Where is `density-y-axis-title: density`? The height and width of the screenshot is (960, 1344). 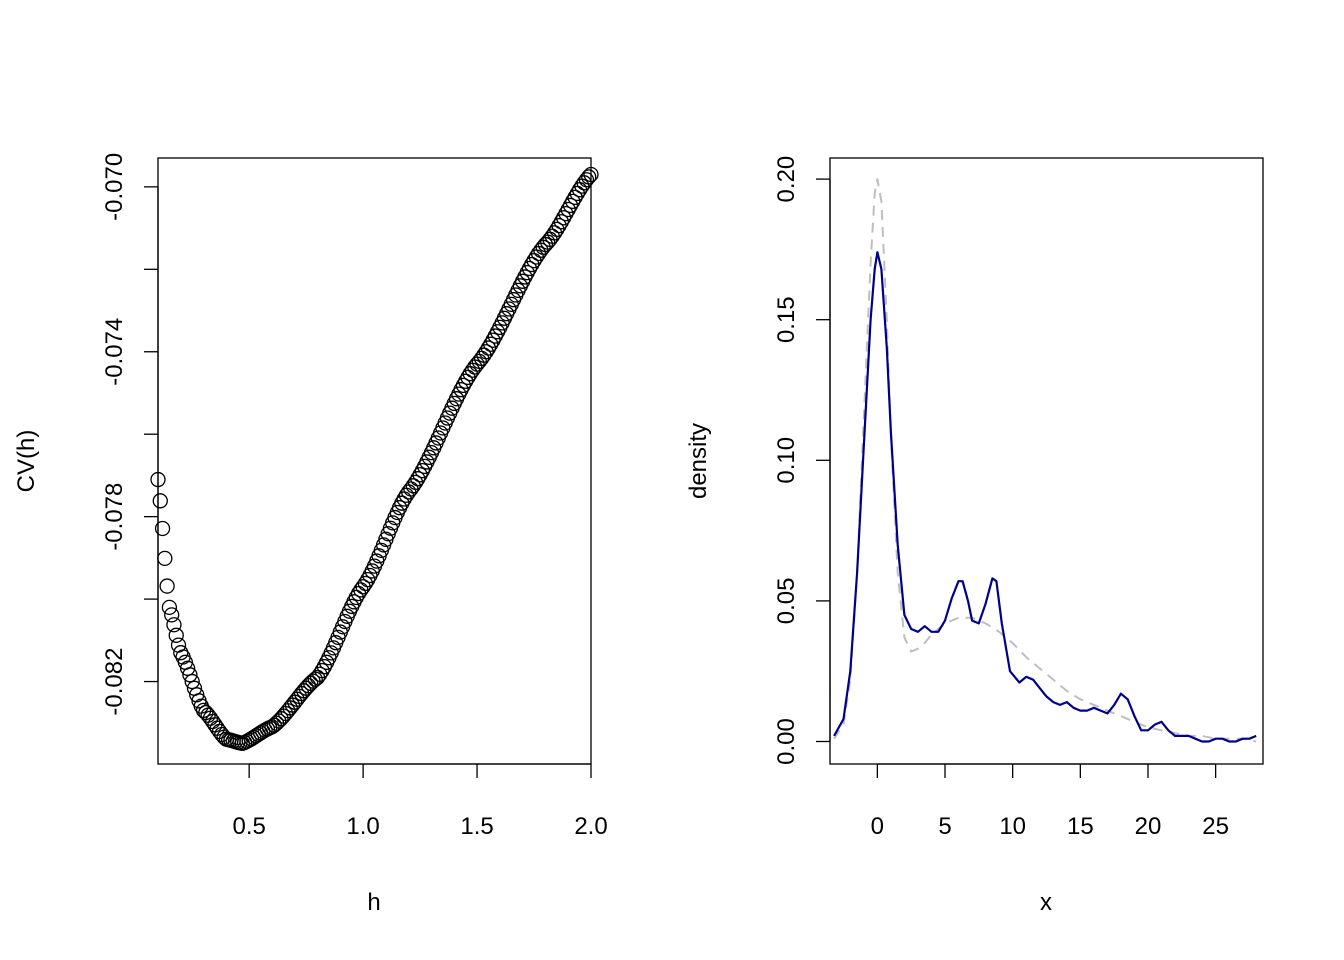 density-y-axis-title: density is located at coordinates (698, 461).